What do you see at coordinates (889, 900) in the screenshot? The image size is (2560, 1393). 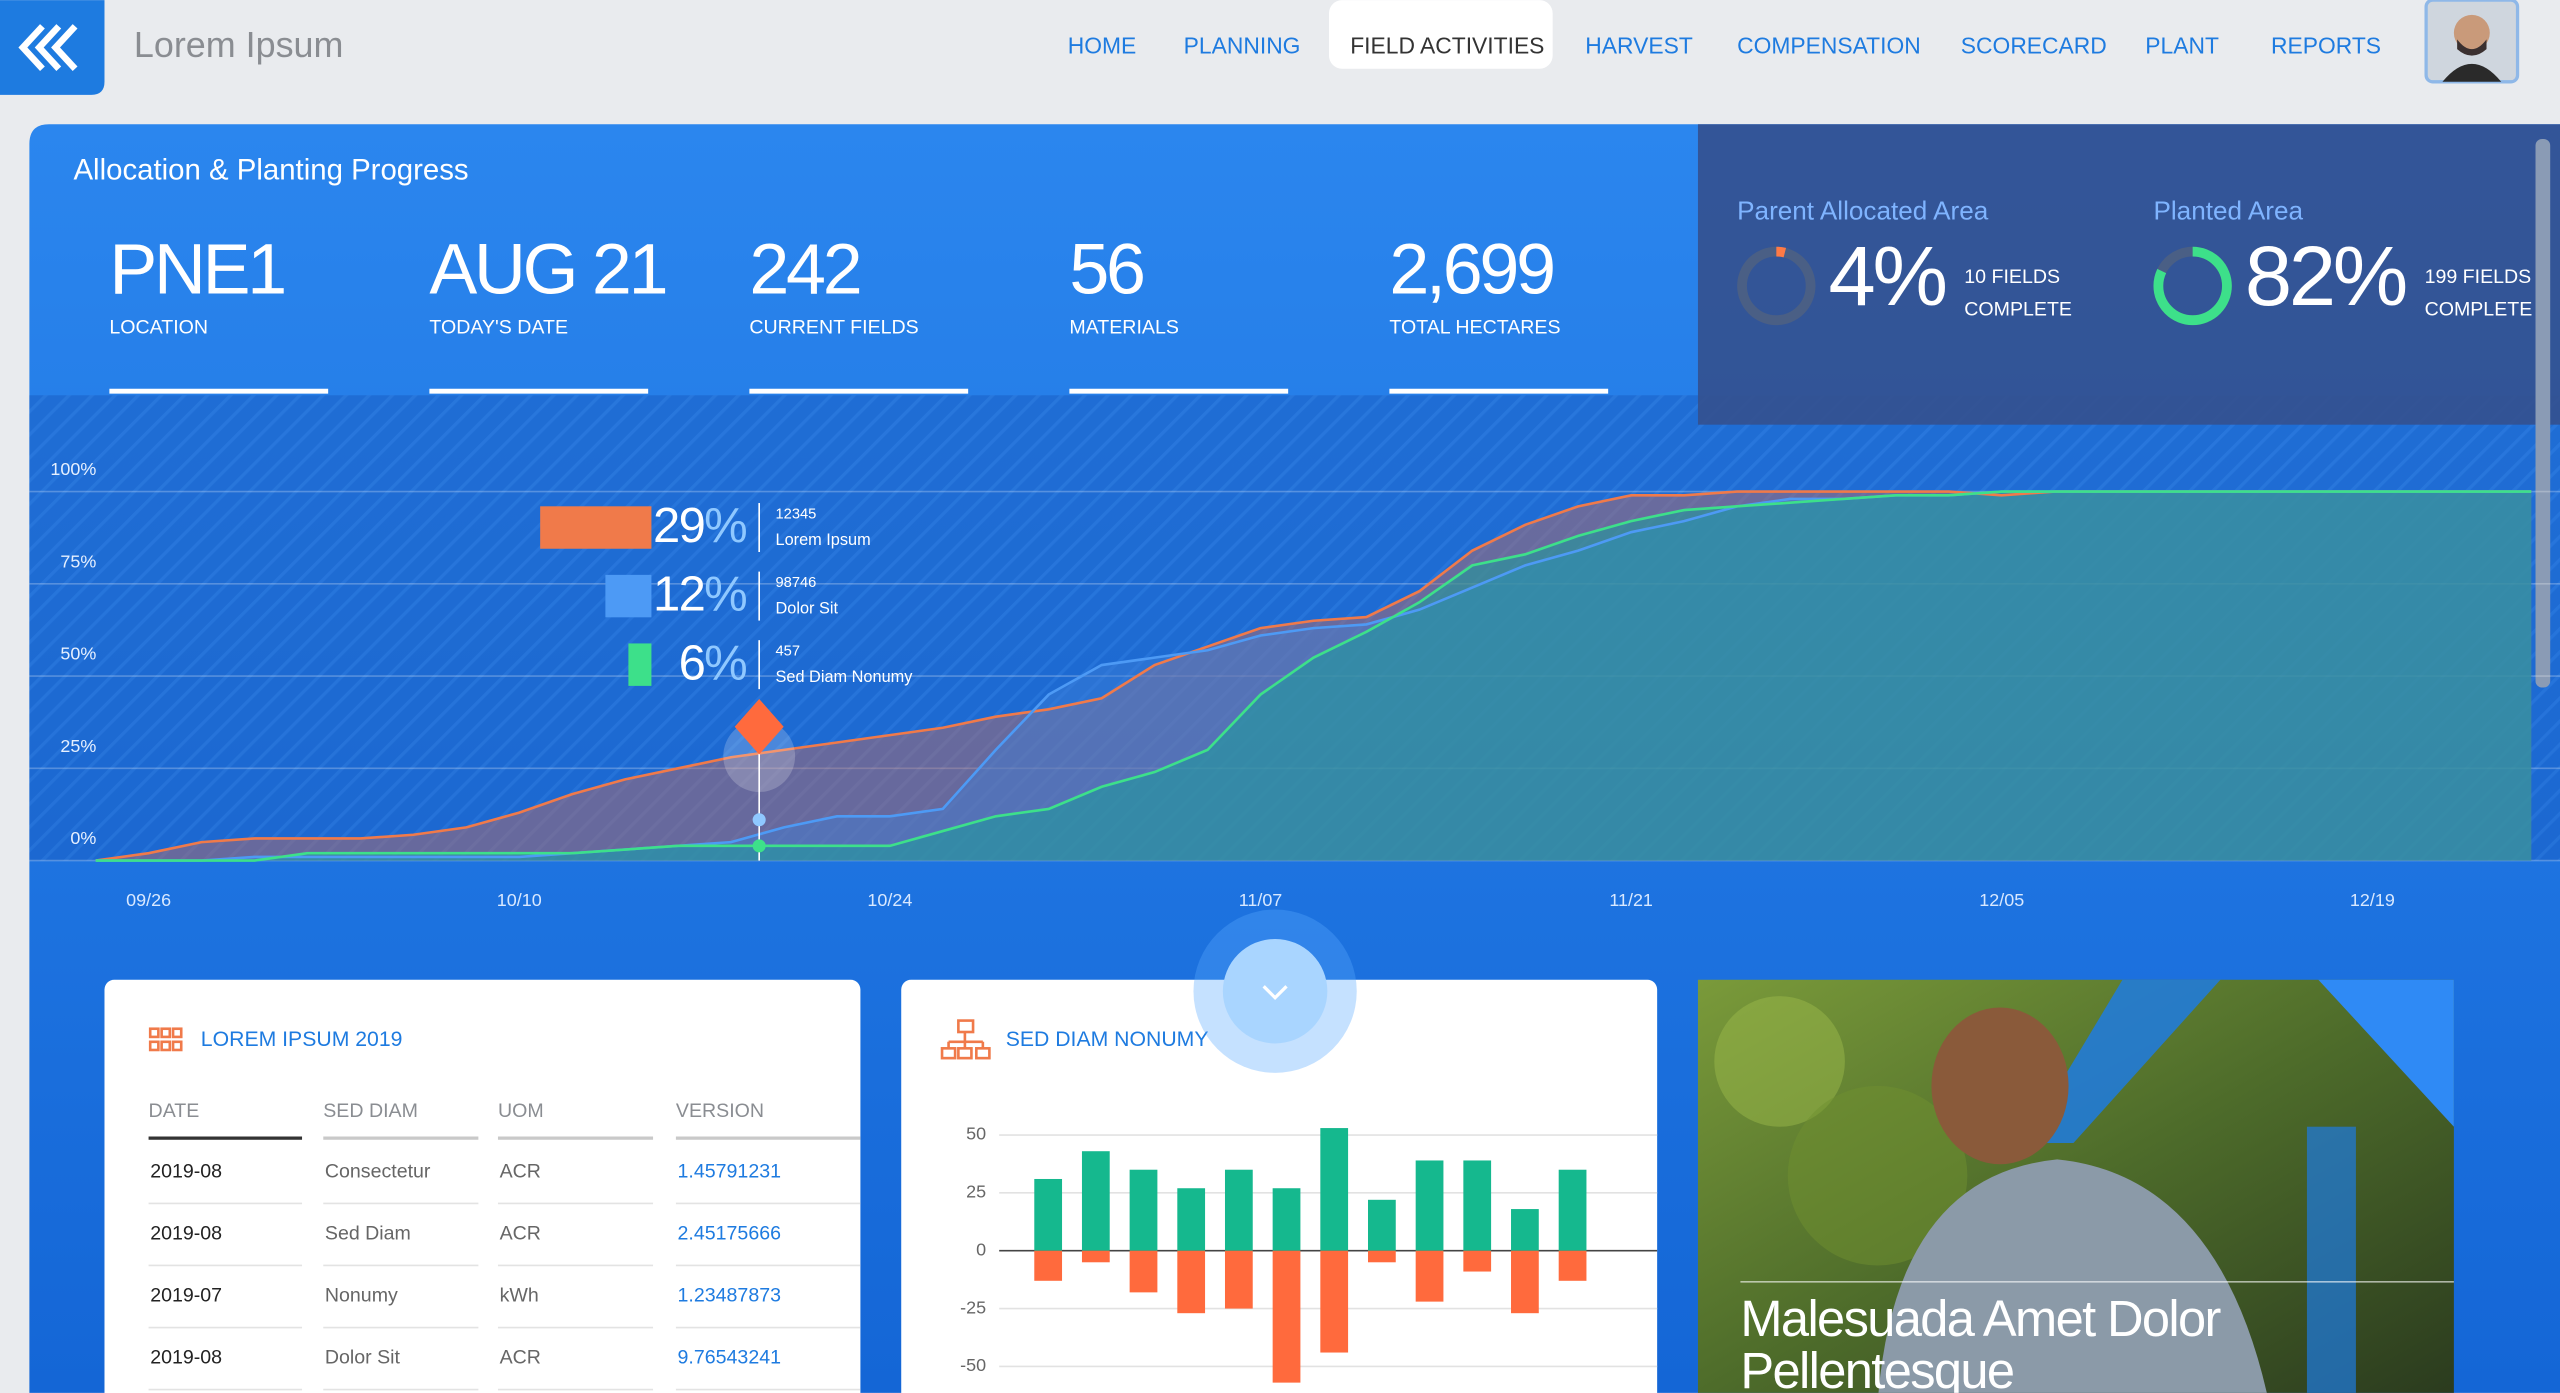 I see `x-tick-label: 10/24` at bounding box center [889, 900].